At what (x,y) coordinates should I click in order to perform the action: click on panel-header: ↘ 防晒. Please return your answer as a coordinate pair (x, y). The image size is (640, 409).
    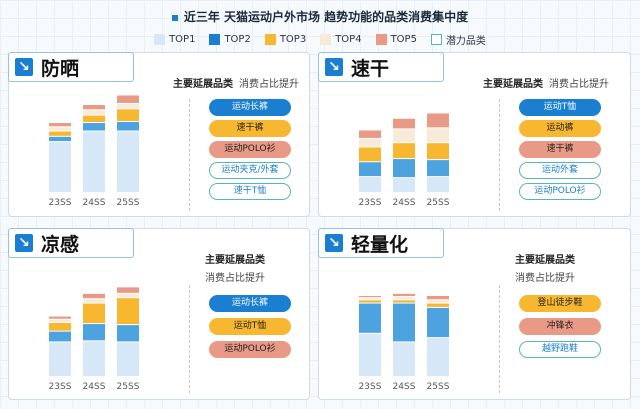
    Looking at the image, I should click on (71, 67).